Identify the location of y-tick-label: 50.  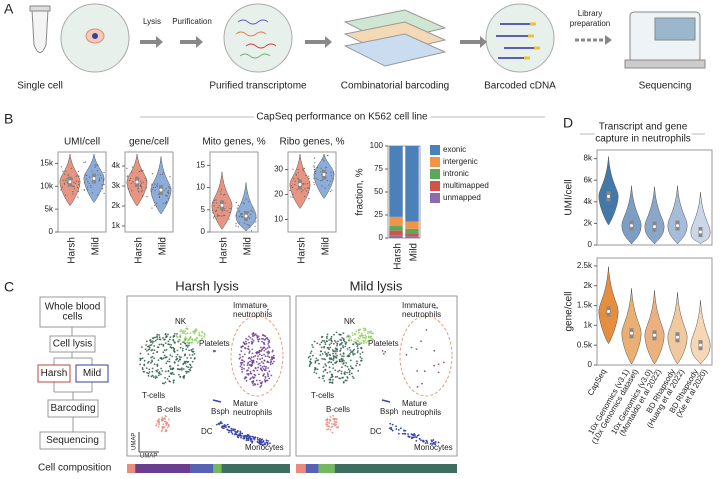
(378, 191).